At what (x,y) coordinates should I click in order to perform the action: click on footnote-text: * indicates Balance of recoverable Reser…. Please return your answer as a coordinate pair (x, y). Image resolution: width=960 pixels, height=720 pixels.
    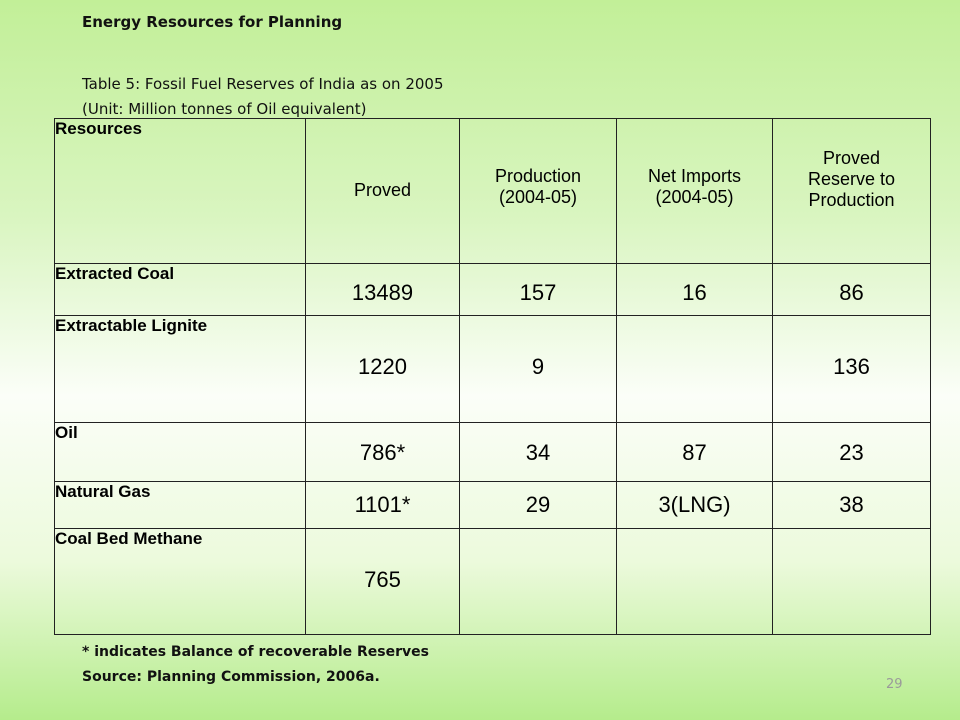
    Looking at the image, I should click on (255, 652).